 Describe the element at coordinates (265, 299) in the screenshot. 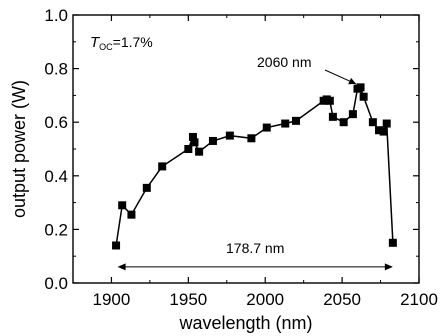

I see `x-tick-label: 2000` at that location.